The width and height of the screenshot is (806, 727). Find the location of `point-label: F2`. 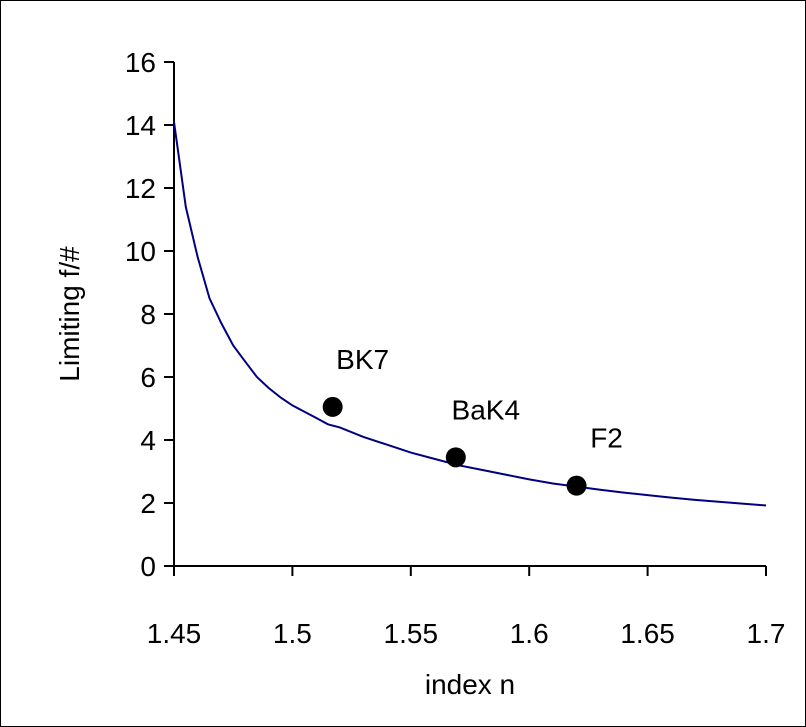

point-label: F2 is located at coordinates (606, 438).